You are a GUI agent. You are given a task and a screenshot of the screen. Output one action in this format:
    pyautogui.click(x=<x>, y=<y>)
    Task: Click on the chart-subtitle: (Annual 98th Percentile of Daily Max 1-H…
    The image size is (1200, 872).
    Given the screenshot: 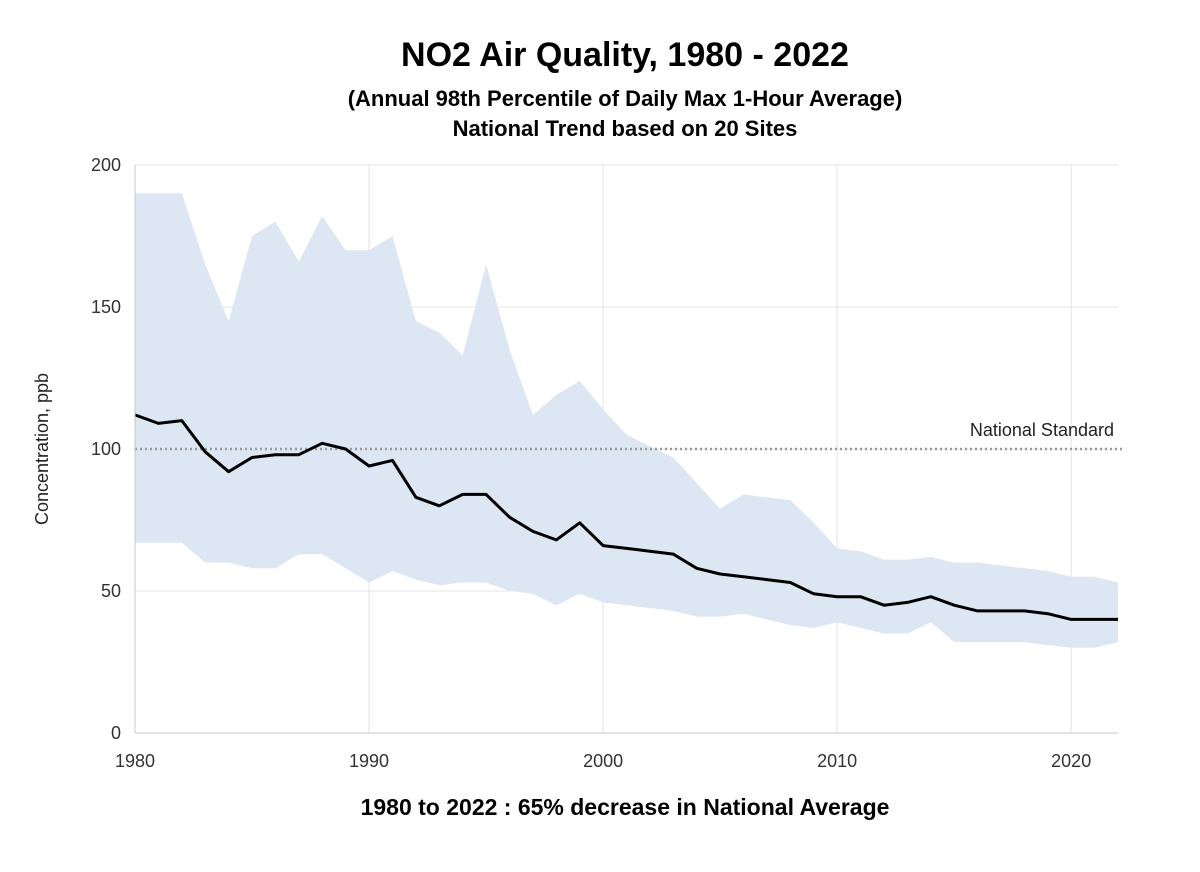 What is the action you would take?
    pyautogui.click(x=625, y=98)
    